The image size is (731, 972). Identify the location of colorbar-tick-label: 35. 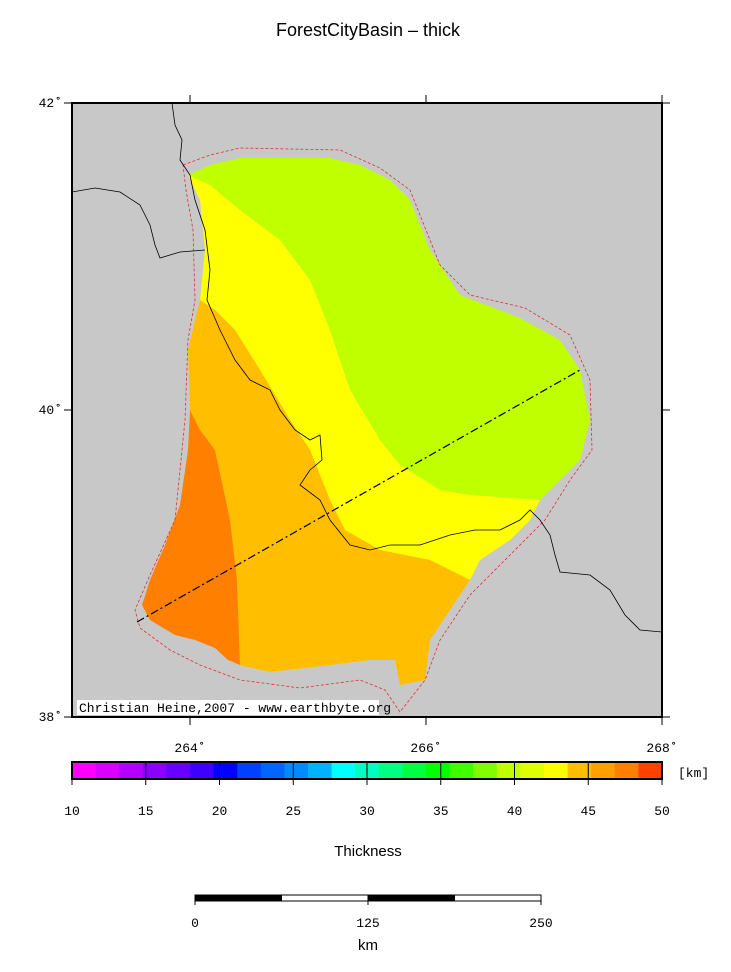
(441, 811).